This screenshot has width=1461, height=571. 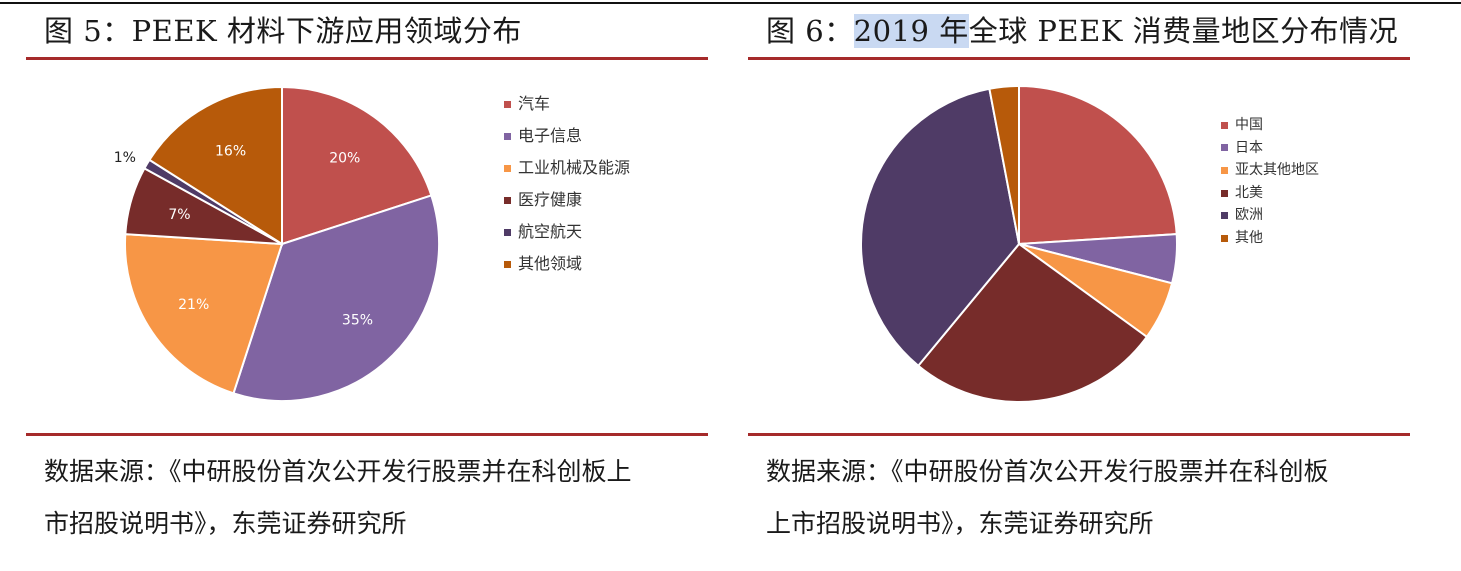 What do you see at coordinates (1047, 498) in the screenshot?
I see `figure-6-source: 数据来源：《中研股份首次公开发行股票并在科创板 上市招股说明书》，东莞证券研究所` at bounding box center [1047, 498].